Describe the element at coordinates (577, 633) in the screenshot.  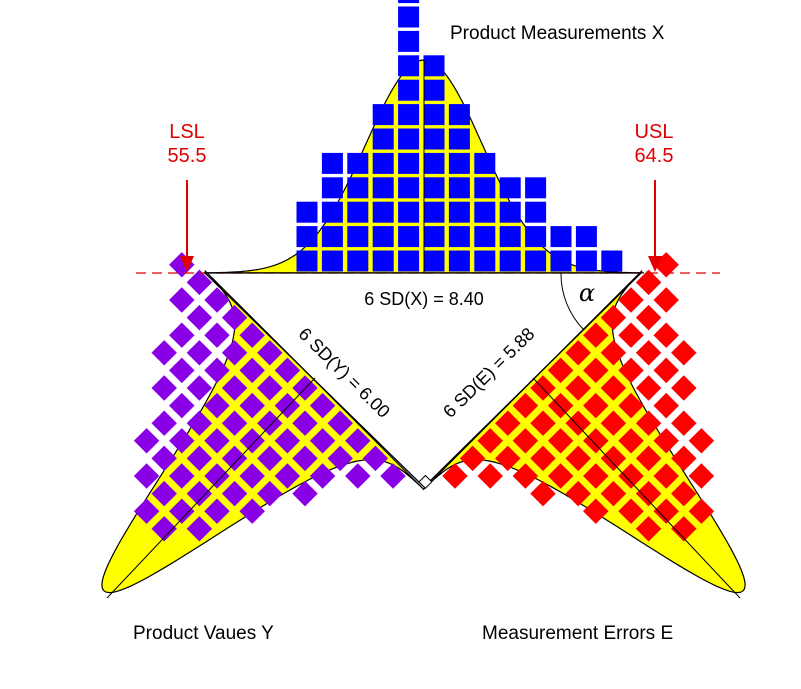
I see `e-title: Measurement Errors E` at that location.